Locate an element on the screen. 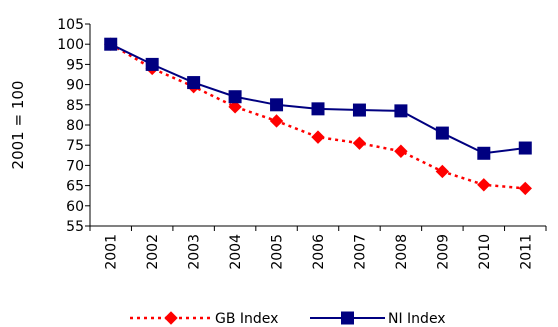  y-axis-label: 2001 = 100 is located at coordinates (18, 125).